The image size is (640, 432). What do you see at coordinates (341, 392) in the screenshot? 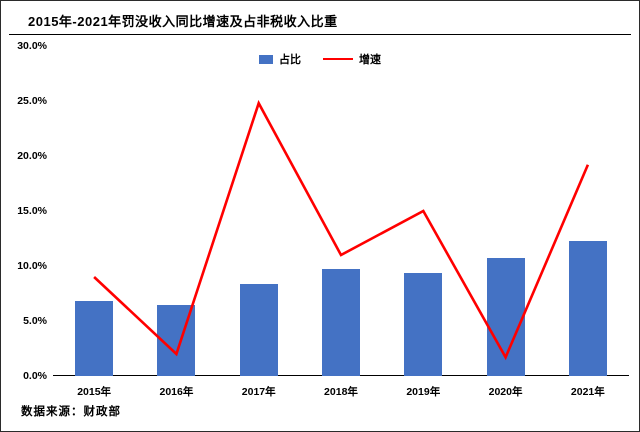
I see `x-tick-label: 2018年` at bounding box center [341, 392].